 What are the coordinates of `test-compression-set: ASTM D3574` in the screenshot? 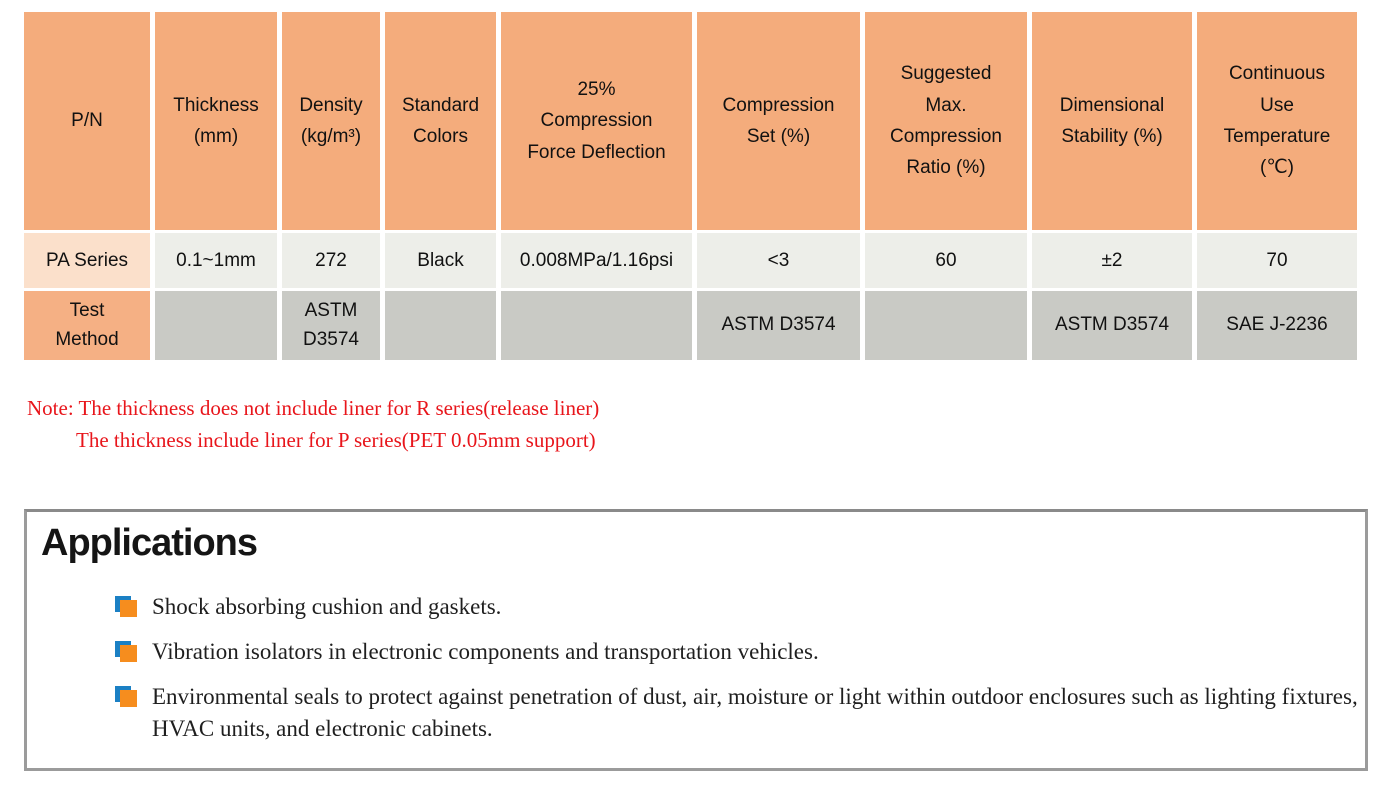 It's located at (778, 325).